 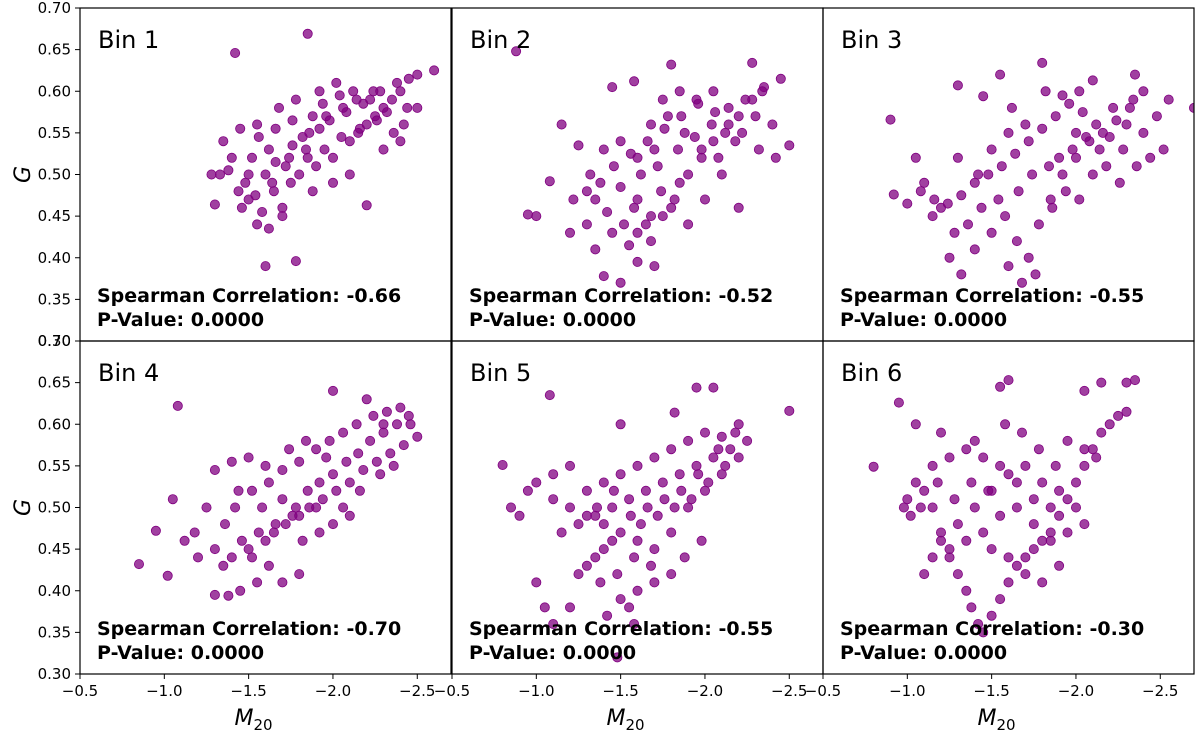 I want to click on y-tick-label: 0.65, so click(x=54, y=50).